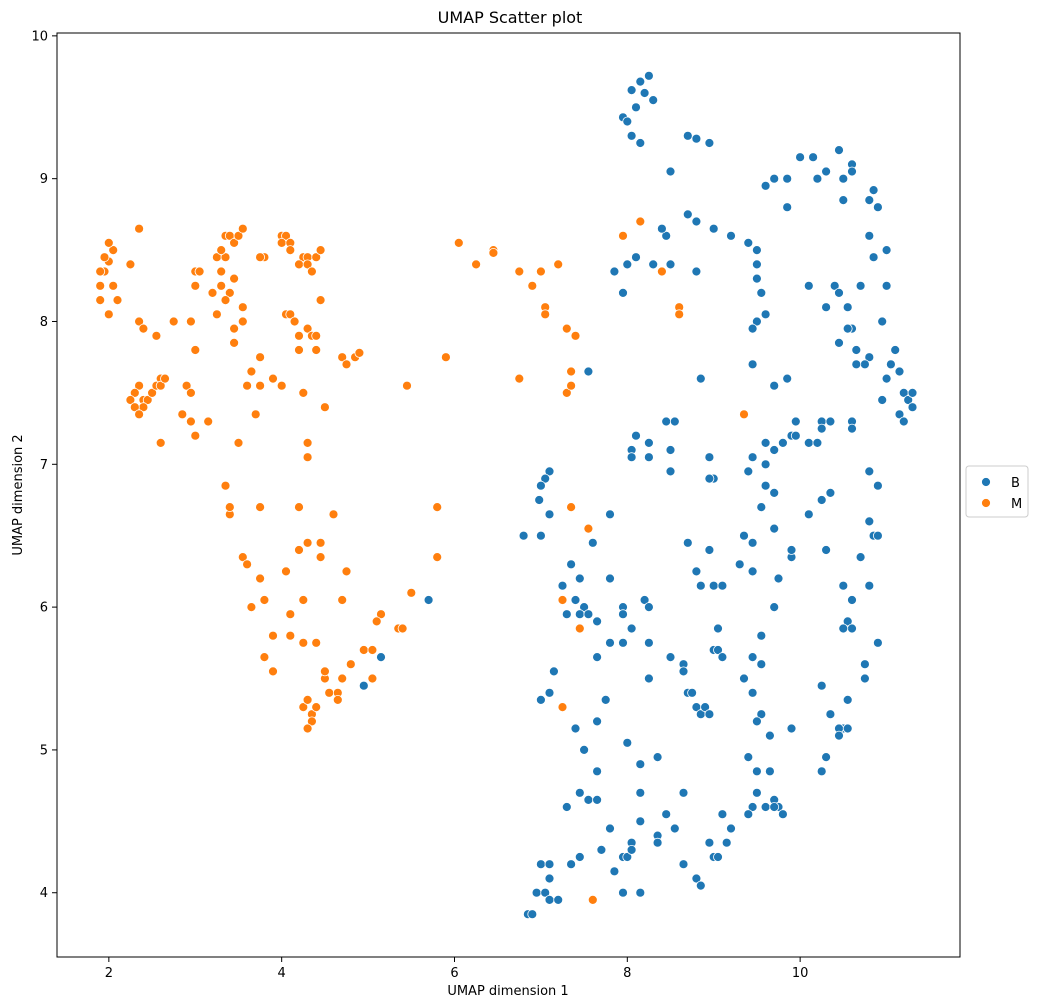 The width and height of the screenshot is (1037, 1008). What do you see at coordinates (510, 17) in the screenshot?
I see `chart-title: UMAP Scatter plot` at bounding box center [510, 17].